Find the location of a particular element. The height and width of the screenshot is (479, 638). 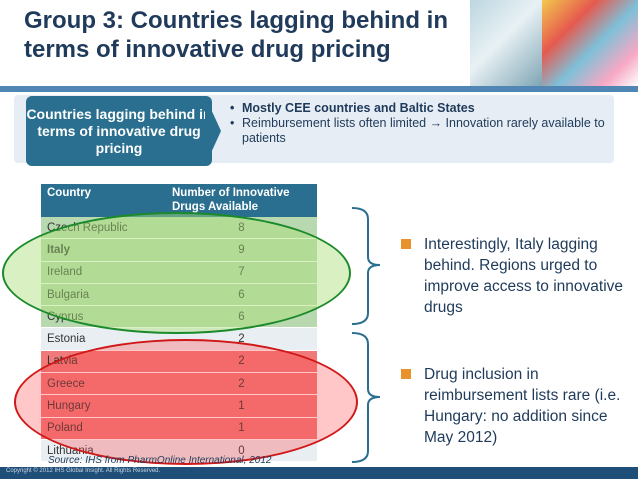

column-header-country: Country is located at coordinates (103, 200).